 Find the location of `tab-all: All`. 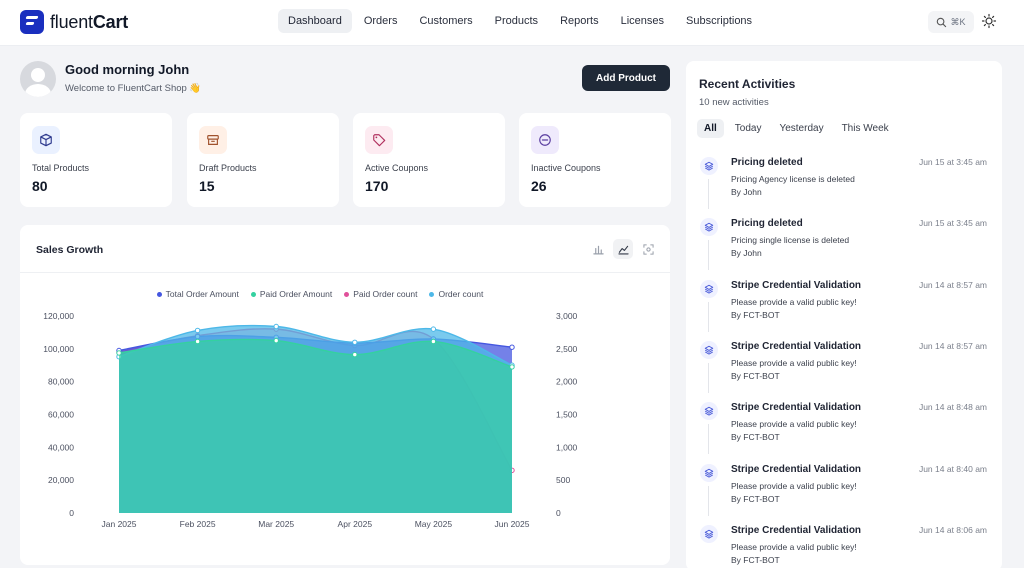

tab-all: All is located at coordinates (710, 128).